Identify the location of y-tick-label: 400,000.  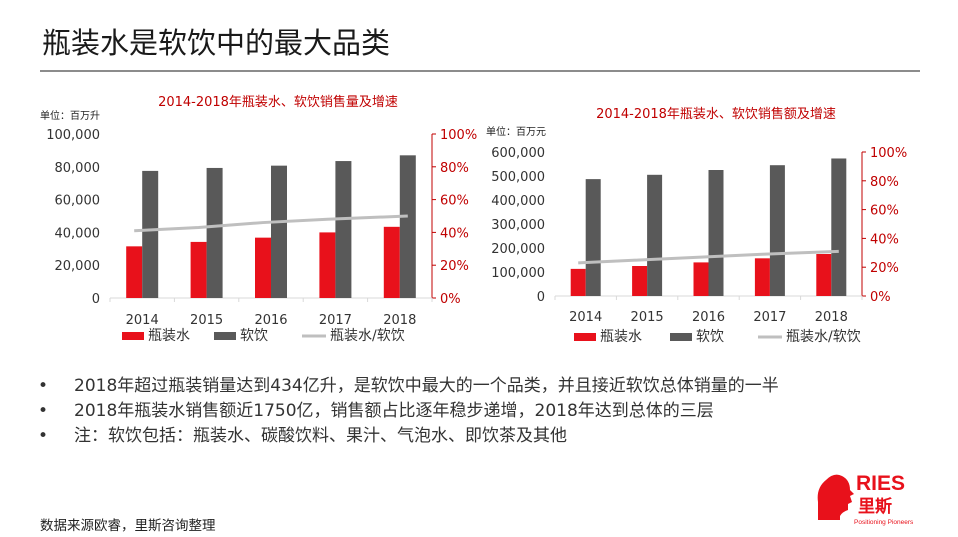
(518, 201).